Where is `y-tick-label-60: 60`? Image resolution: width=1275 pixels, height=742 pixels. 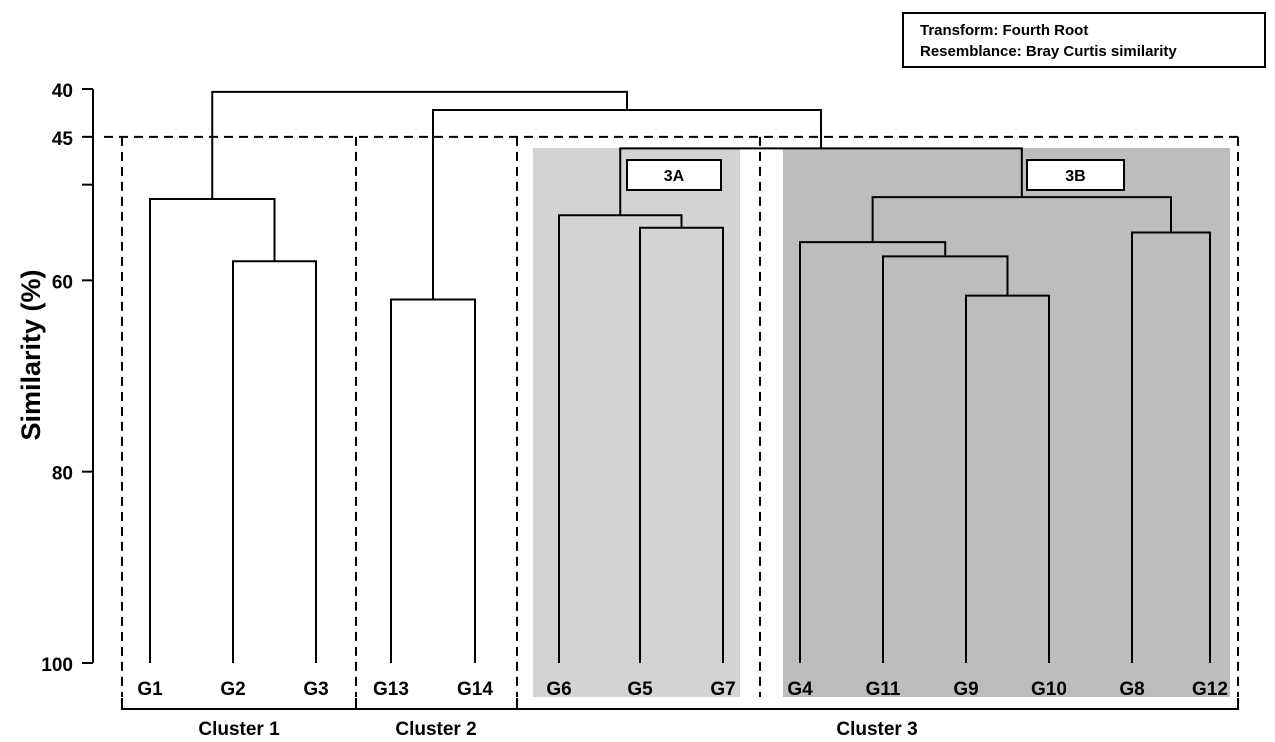 y-tick-label-60: 60 is located at coordinates (62, 282).